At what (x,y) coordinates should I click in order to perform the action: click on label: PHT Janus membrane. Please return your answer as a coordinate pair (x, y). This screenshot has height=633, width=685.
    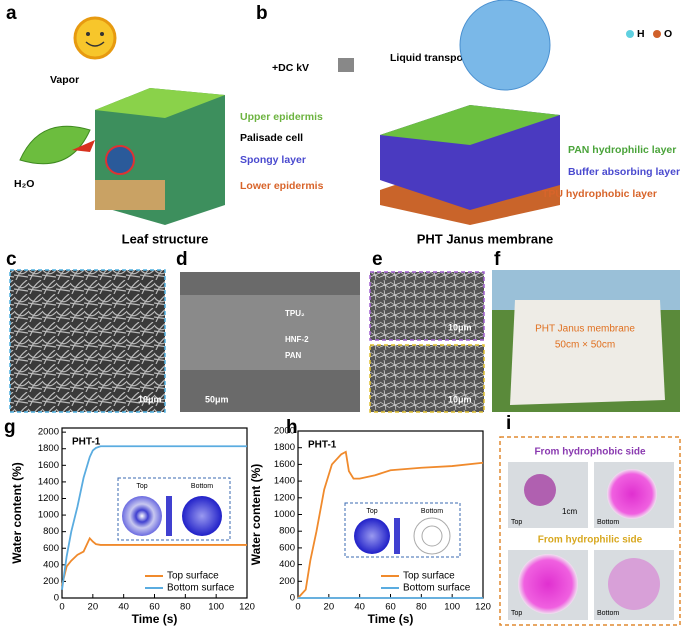
    Looking at the image, I should click on (585, 329).